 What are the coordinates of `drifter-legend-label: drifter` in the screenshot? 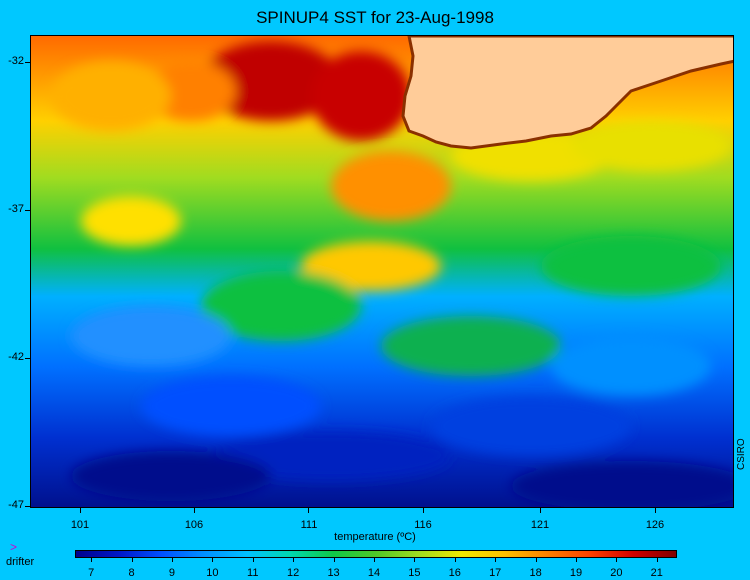 It's located at (20, 562).